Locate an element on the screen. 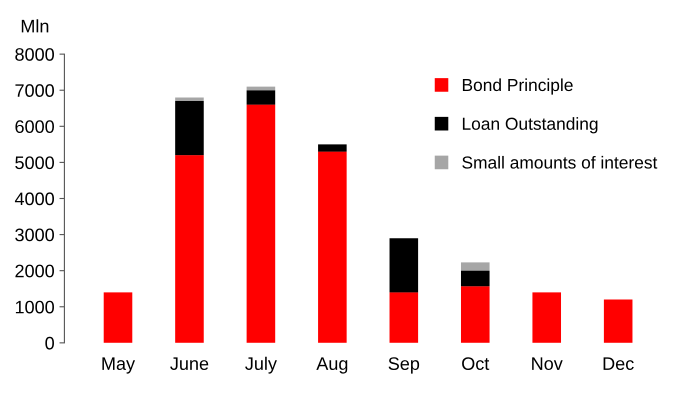  legend-label: Small amounts of interest is located at coordinates (560, 162).